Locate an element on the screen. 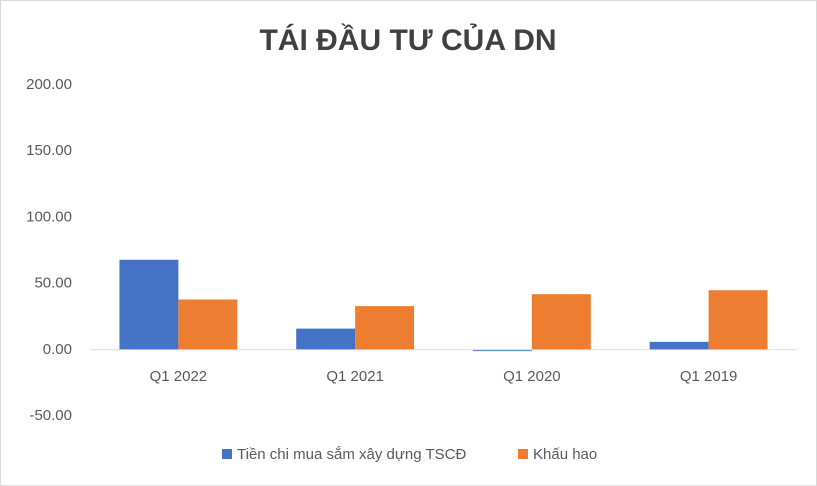  y-tick-label: 200.00 is located at coordinates (49, 84).